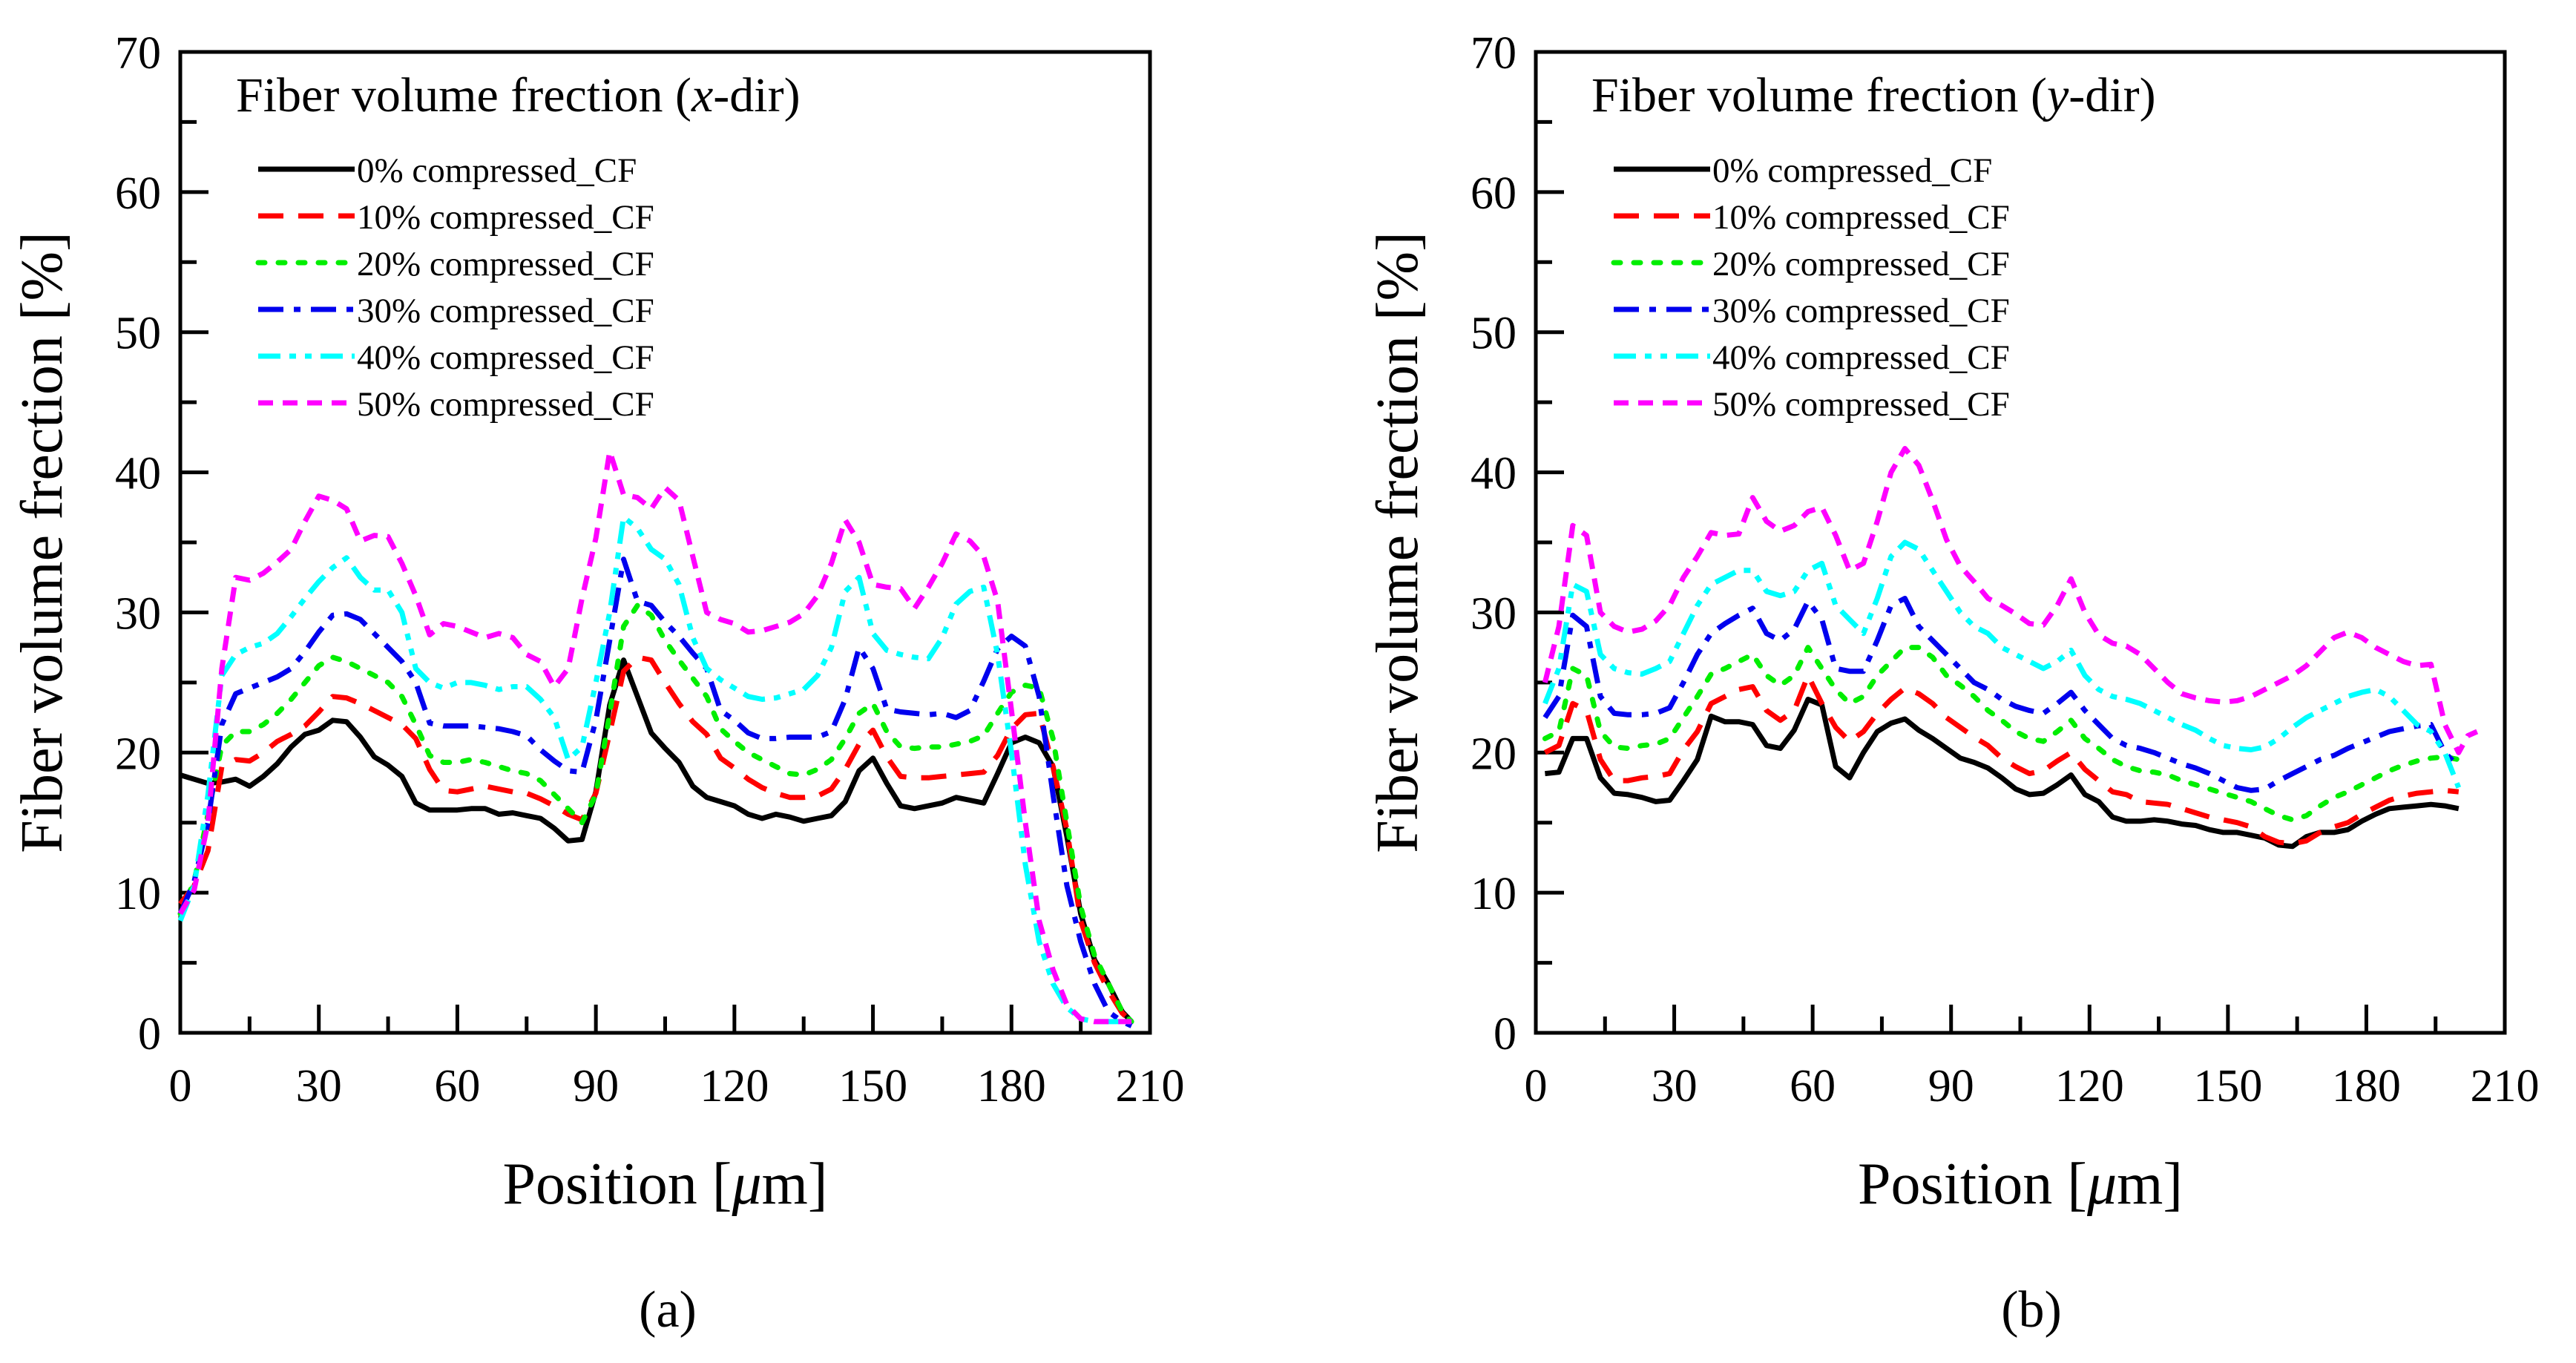  I want to click on panel-a-legend-label-4: 40% compressed_CF, so click(505, 357).